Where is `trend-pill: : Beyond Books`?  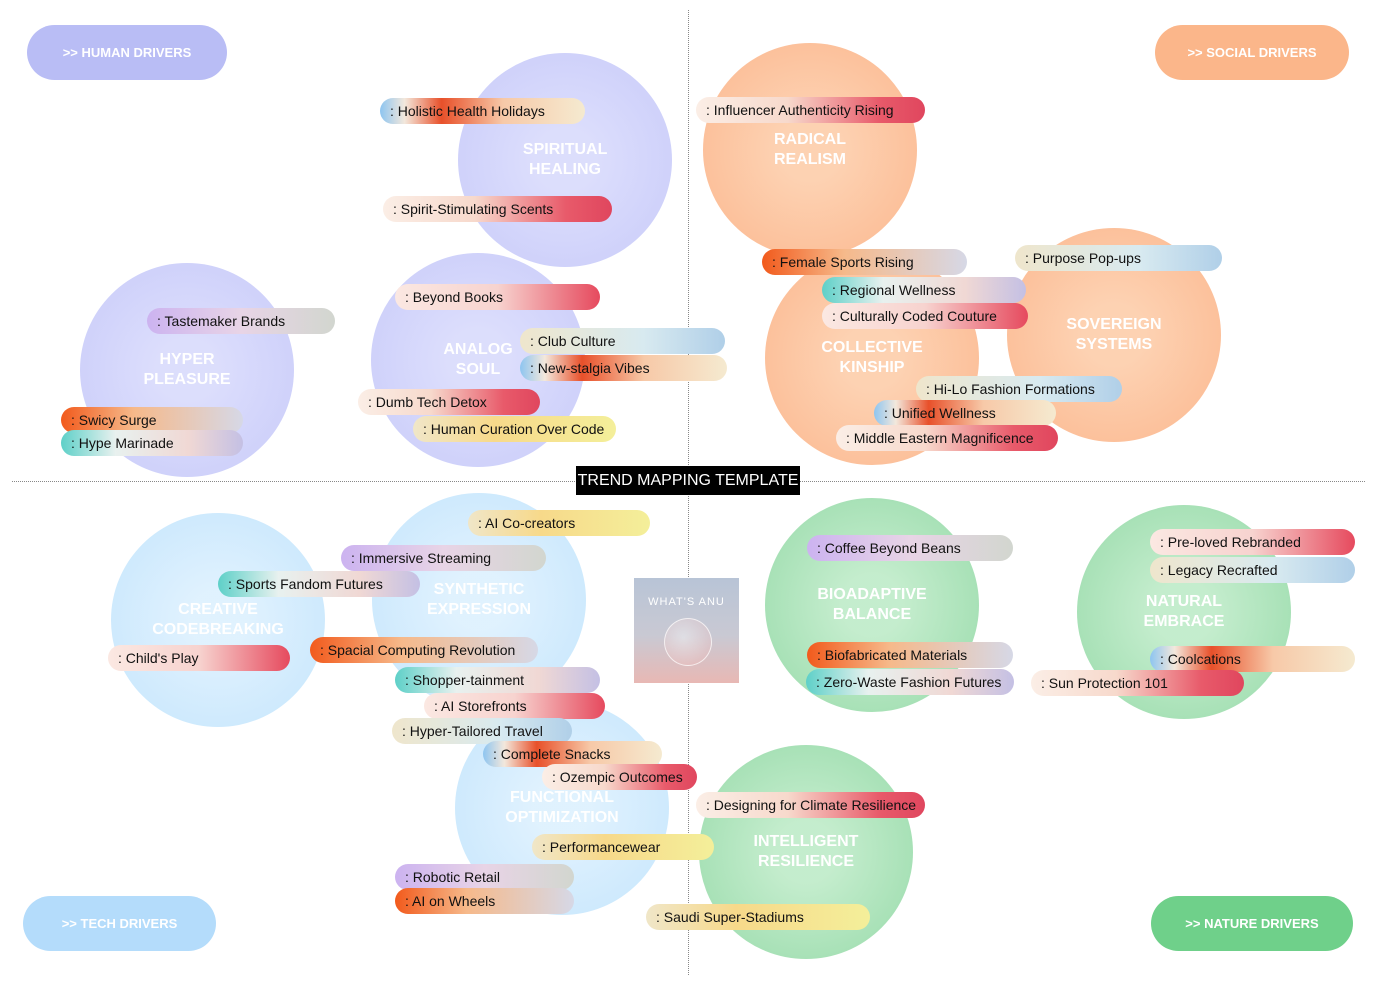 trend-pill: : Beyond Books is located at coordinates (497, 297).